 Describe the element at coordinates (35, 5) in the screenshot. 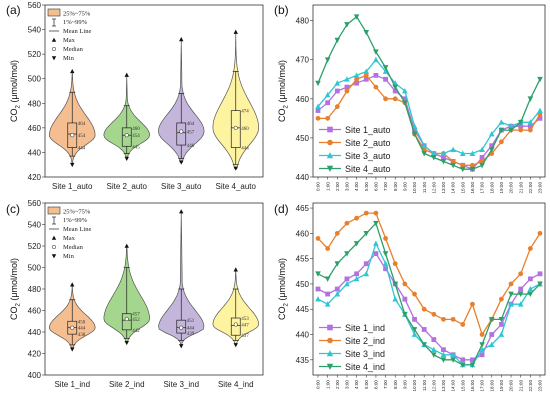

I see `panel-a-ytick-label: 560` at that location.